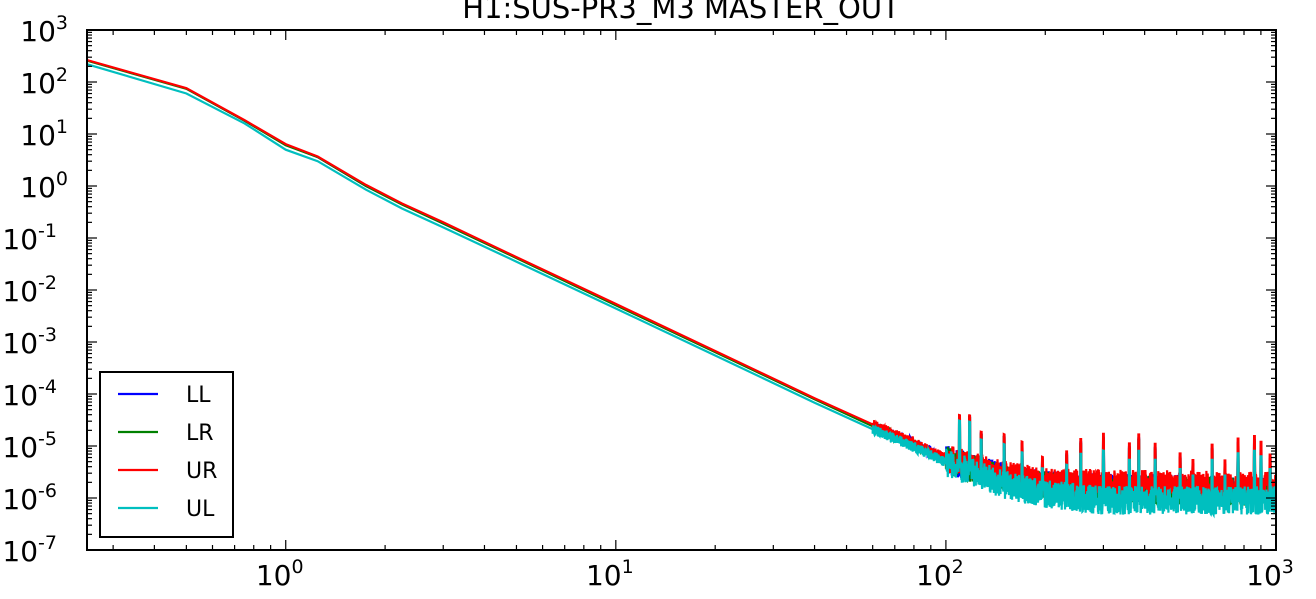  I want to click on x-tick-label: 103, so click(1270, 574).